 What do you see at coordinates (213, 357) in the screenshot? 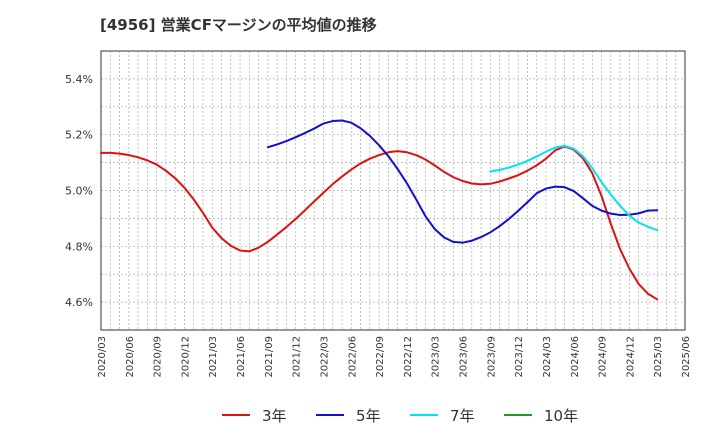
I see `x-tick-label: 2021/03` at bounding box center [213, 357].